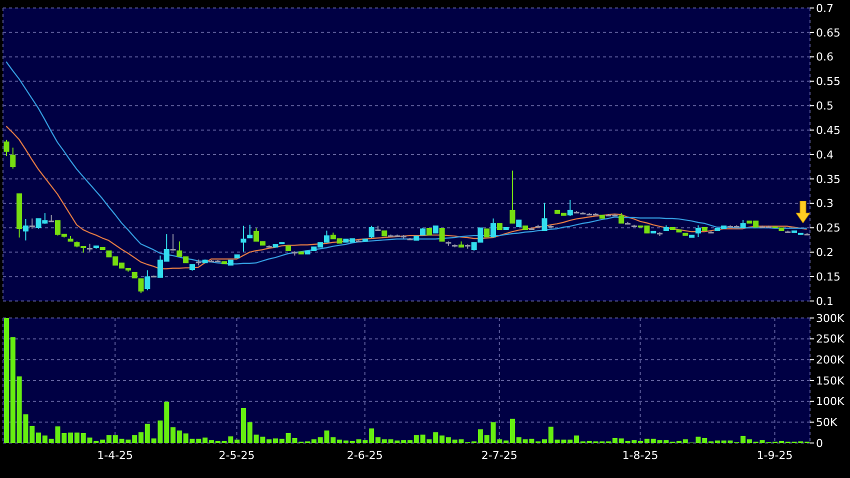 The width and height of the screenshot is (850, 478). I want to click on y-tick-label: 250K, so click(830, 339).